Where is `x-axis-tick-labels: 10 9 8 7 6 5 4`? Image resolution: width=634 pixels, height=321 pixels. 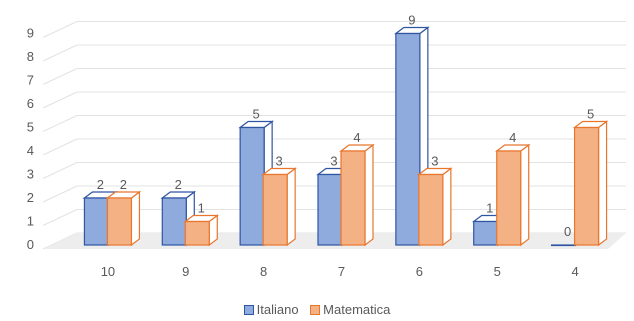 x-axis-tick-labels: 10 9 8 7 6 5 4 is located at coordinates (340, 271).